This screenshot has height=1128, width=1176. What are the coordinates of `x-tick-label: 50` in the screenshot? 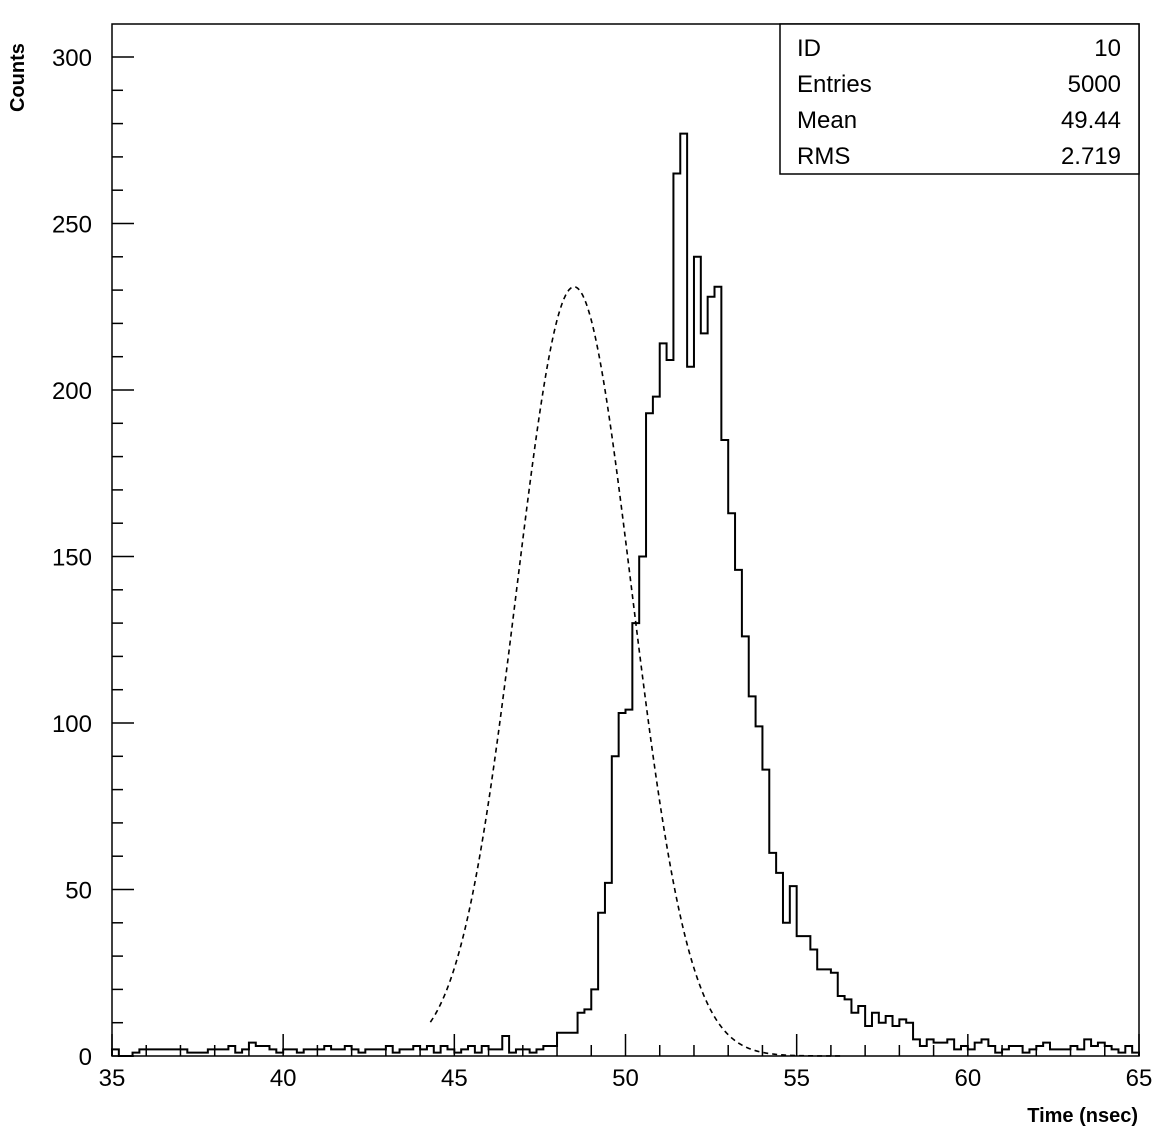 It's located at (625, 1078).